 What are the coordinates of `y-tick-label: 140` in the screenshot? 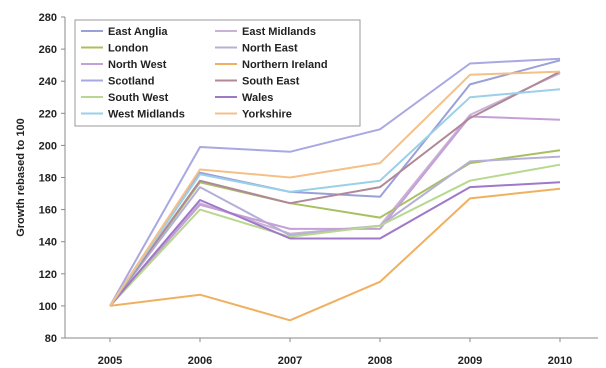 It's located at (48, 243).